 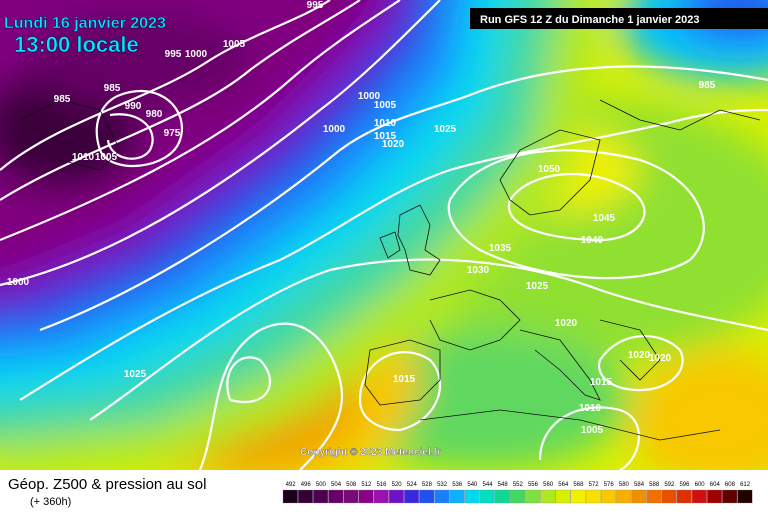 What do you see at coordinates (154, 114) in the screenshot?
I see `isobar-label: 980` at bounding box center [154, 114].